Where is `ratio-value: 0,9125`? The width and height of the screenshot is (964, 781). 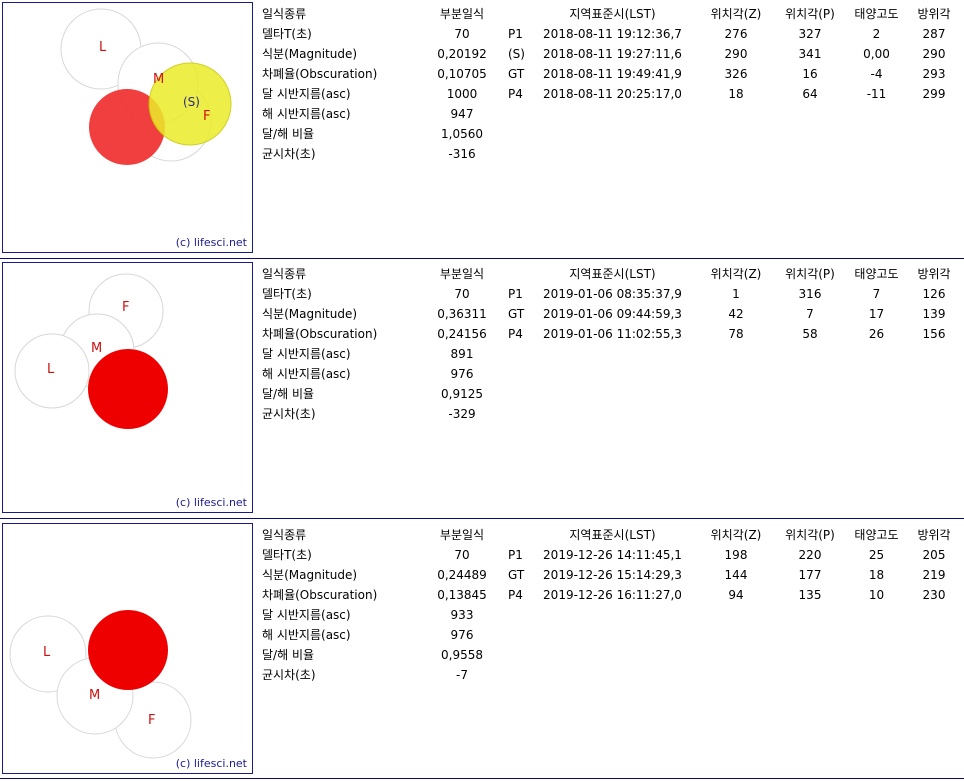
ratio-value: 0,9125 is located at coordinates (462, 394).